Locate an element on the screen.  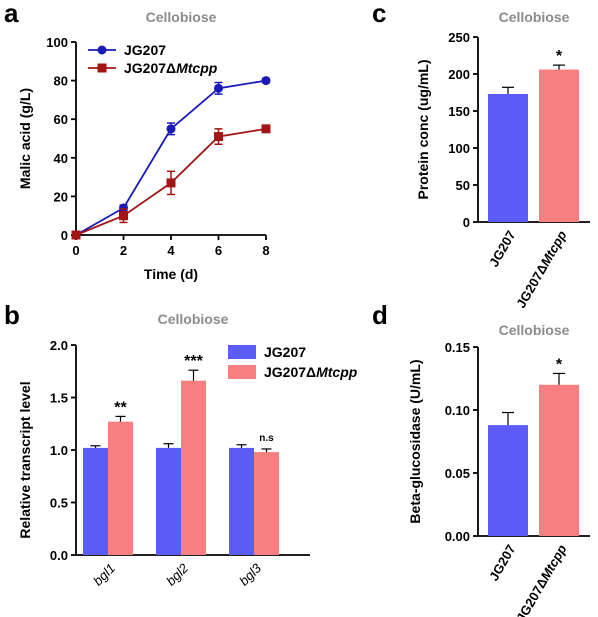
chart-a-legend-label-base: JG207 is located at coordinates (145, 50).